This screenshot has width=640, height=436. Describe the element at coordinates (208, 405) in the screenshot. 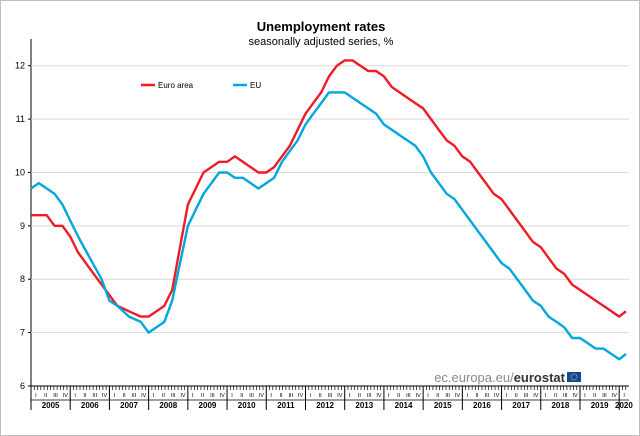

I see `x-year-label: 2009` at that location.